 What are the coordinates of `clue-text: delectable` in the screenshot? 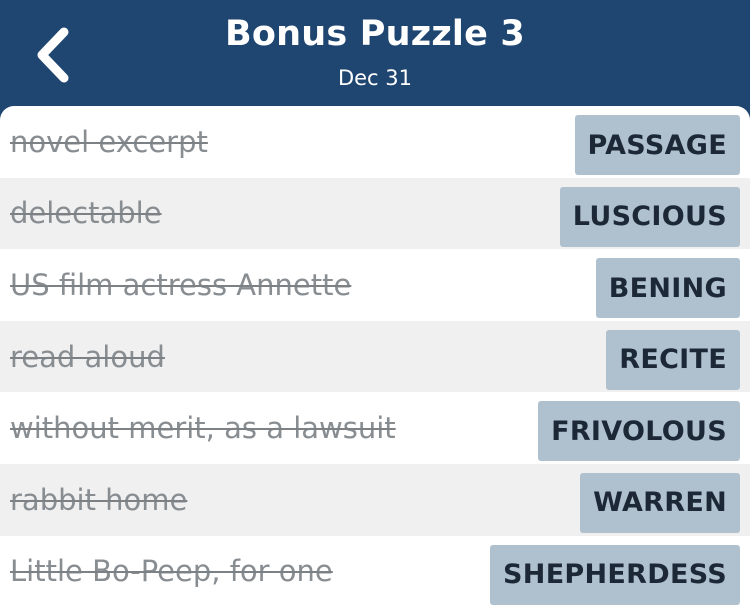 It's located at (86, 213).